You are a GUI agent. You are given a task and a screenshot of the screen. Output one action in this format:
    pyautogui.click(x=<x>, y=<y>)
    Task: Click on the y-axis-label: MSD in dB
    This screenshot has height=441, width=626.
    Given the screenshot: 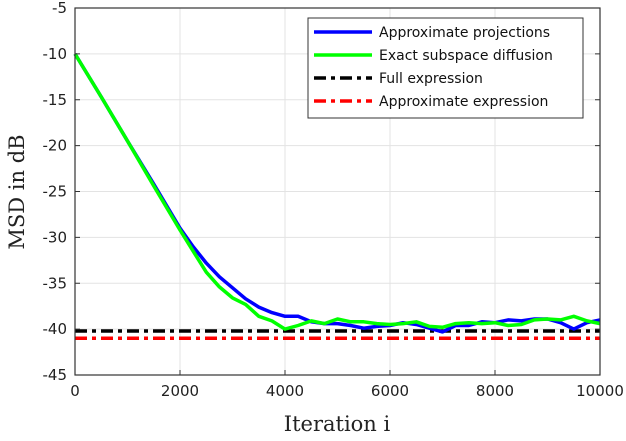 What is the action you would take?
    pyautogui.click(x=17, y=191)
    